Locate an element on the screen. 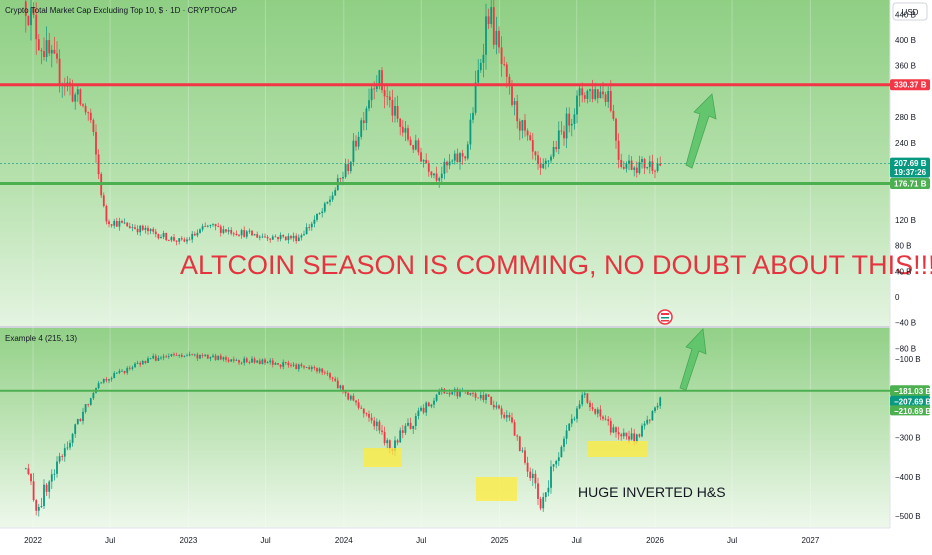  news-icon is located at coordinates (665, 317).